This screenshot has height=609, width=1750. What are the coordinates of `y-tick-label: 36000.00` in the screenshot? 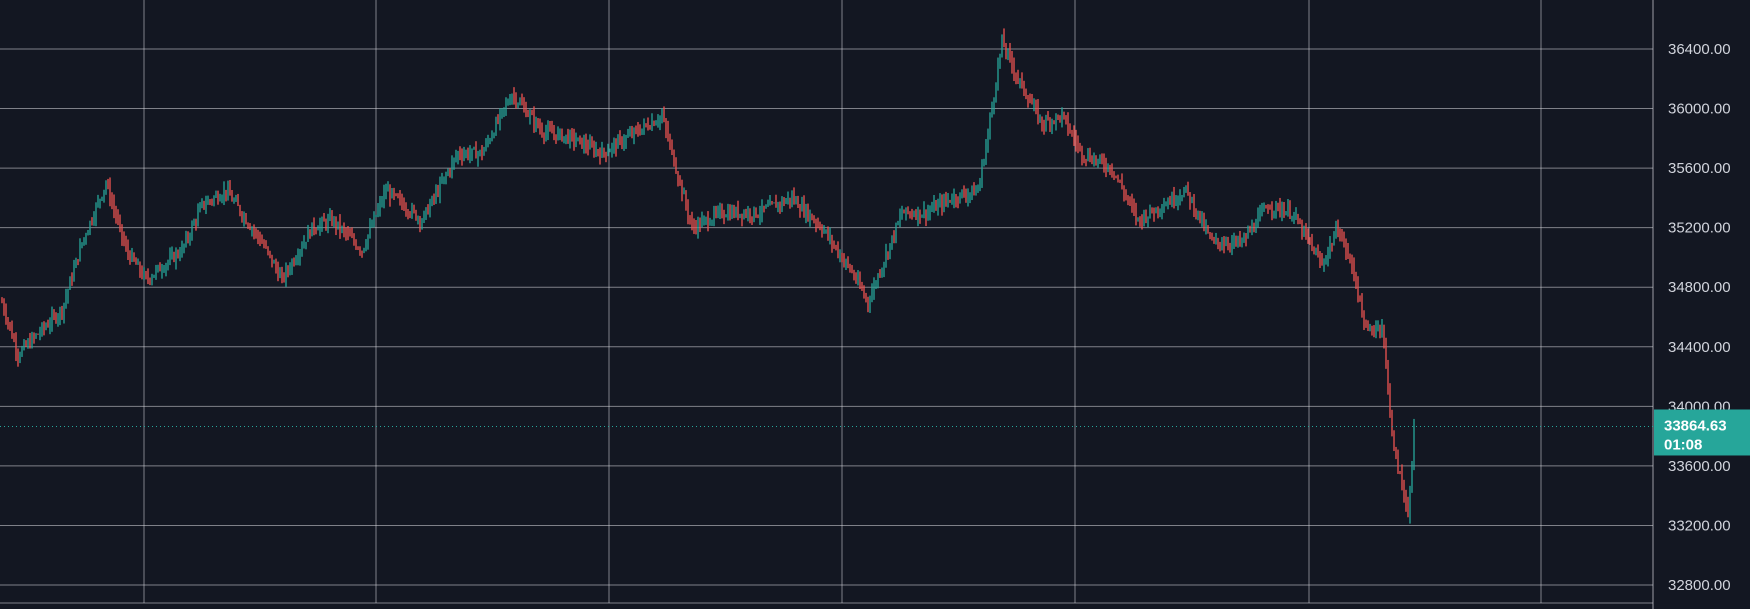 It's located at (1699, 109).